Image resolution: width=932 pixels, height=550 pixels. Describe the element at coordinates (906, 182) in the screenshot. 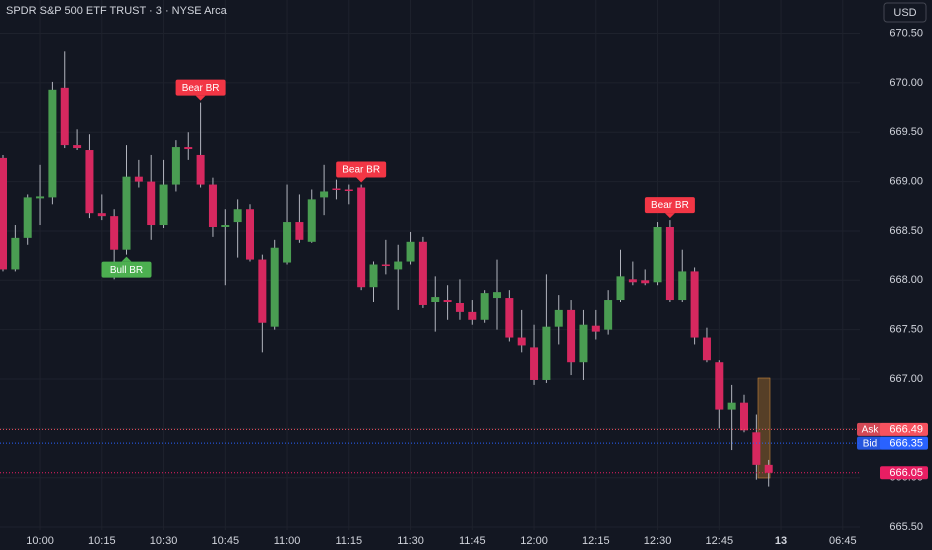

I see `y-tick-label: 669.00` at that location.